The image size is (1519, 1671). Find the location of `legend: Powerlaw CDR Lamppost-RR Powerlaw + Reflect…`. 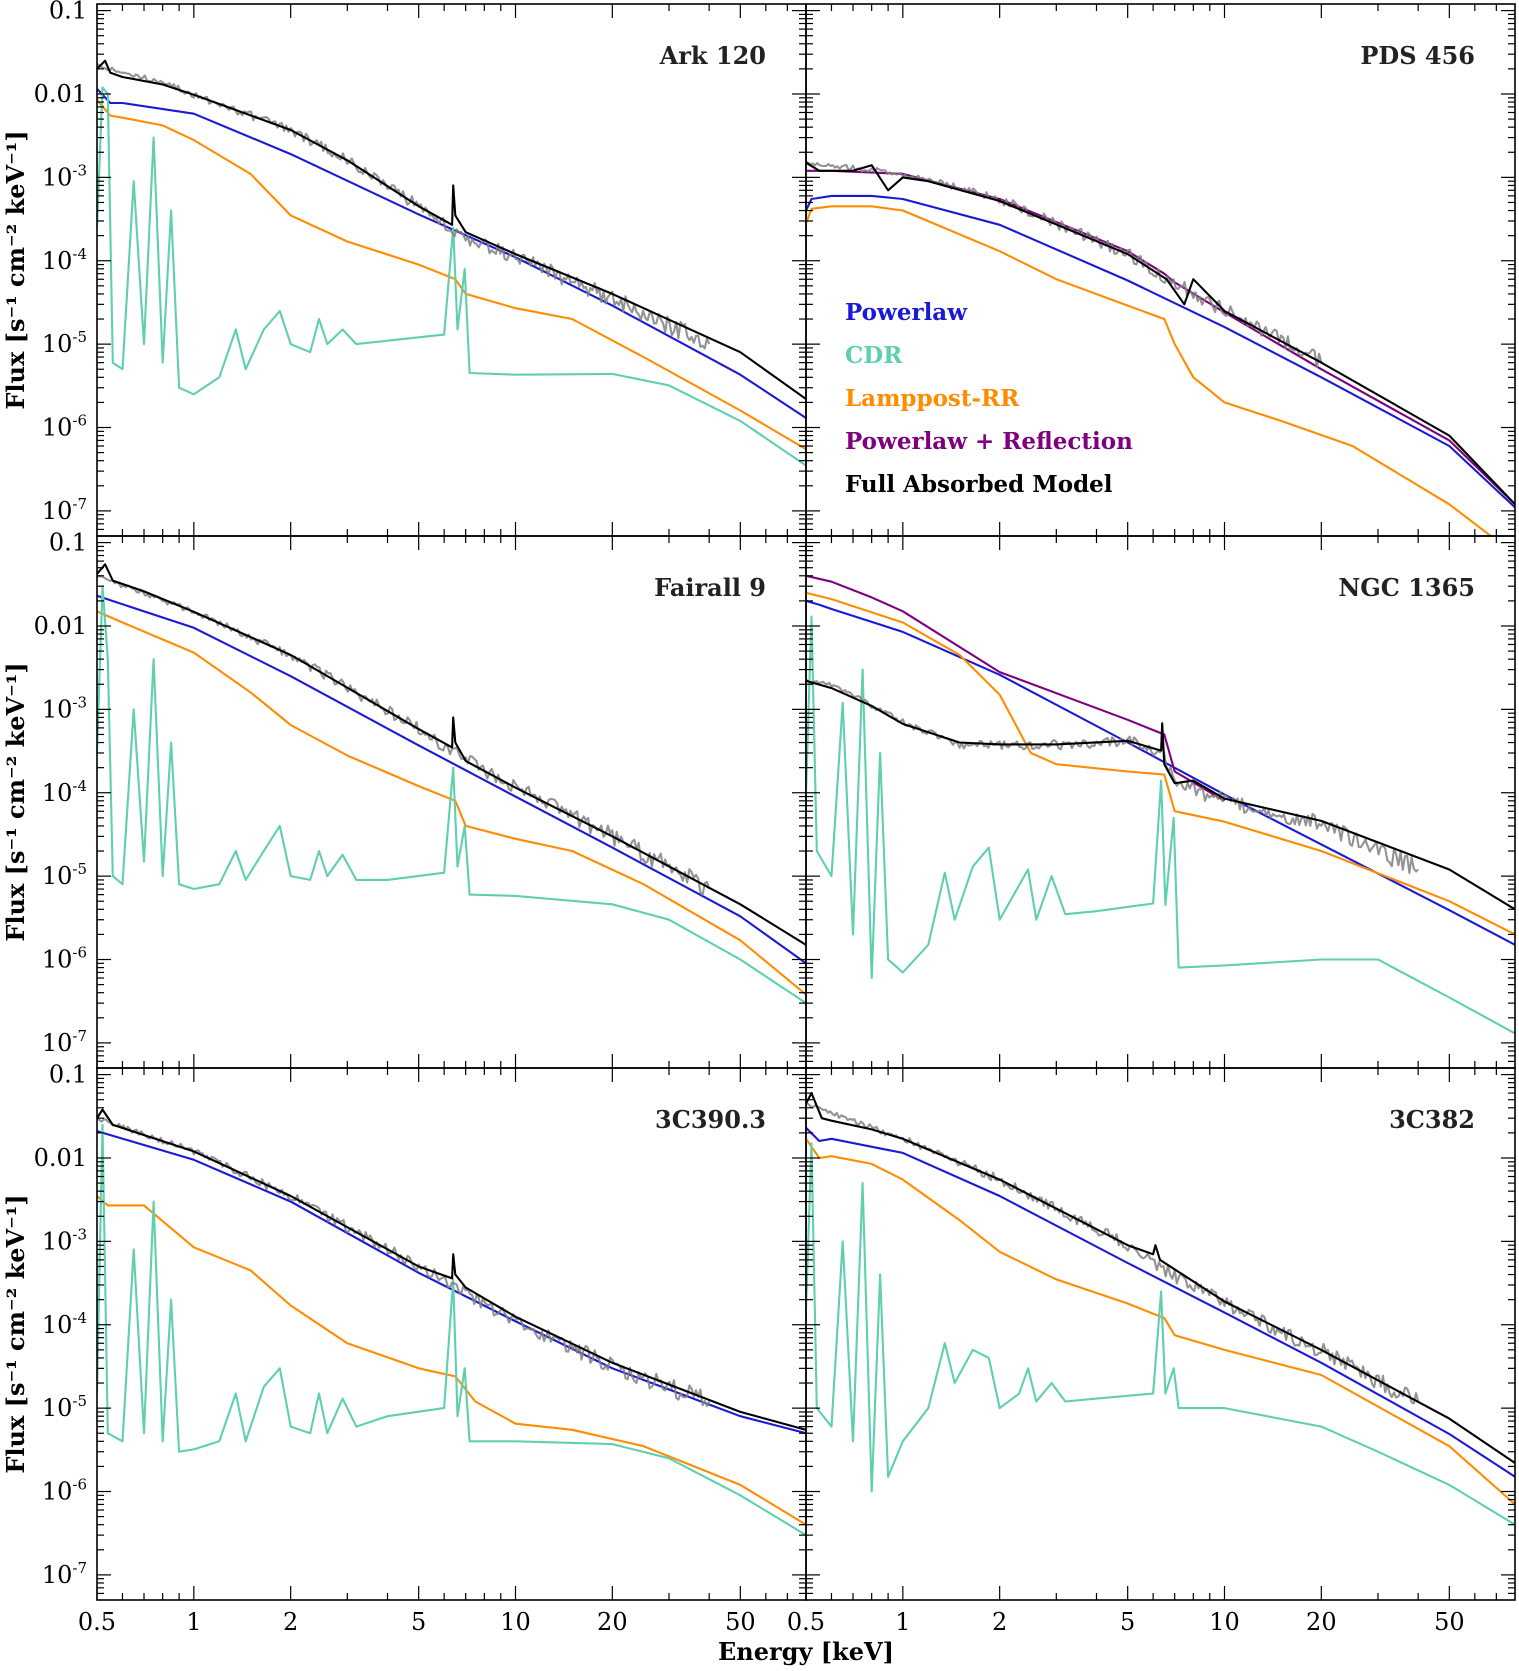

legend: Powerlaw CDR Lamppost-RR Powerlaw + Reflect… is located at coordinates (989, 398).